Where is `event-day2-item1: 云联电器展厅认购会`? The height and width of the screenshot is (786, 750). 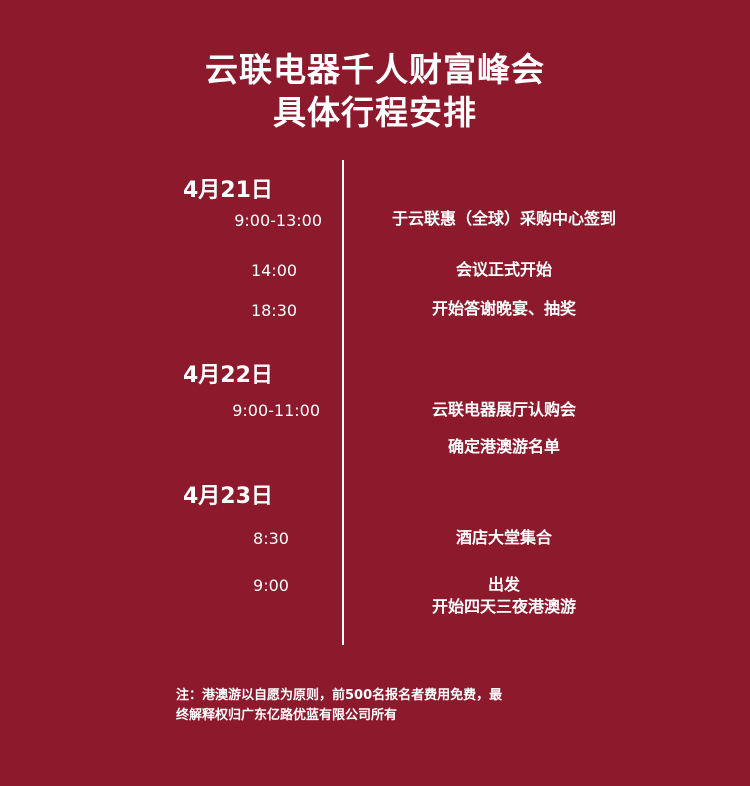
event-day2-item1: 云联电器展厅认购会 is located at coordinates (504, 410).